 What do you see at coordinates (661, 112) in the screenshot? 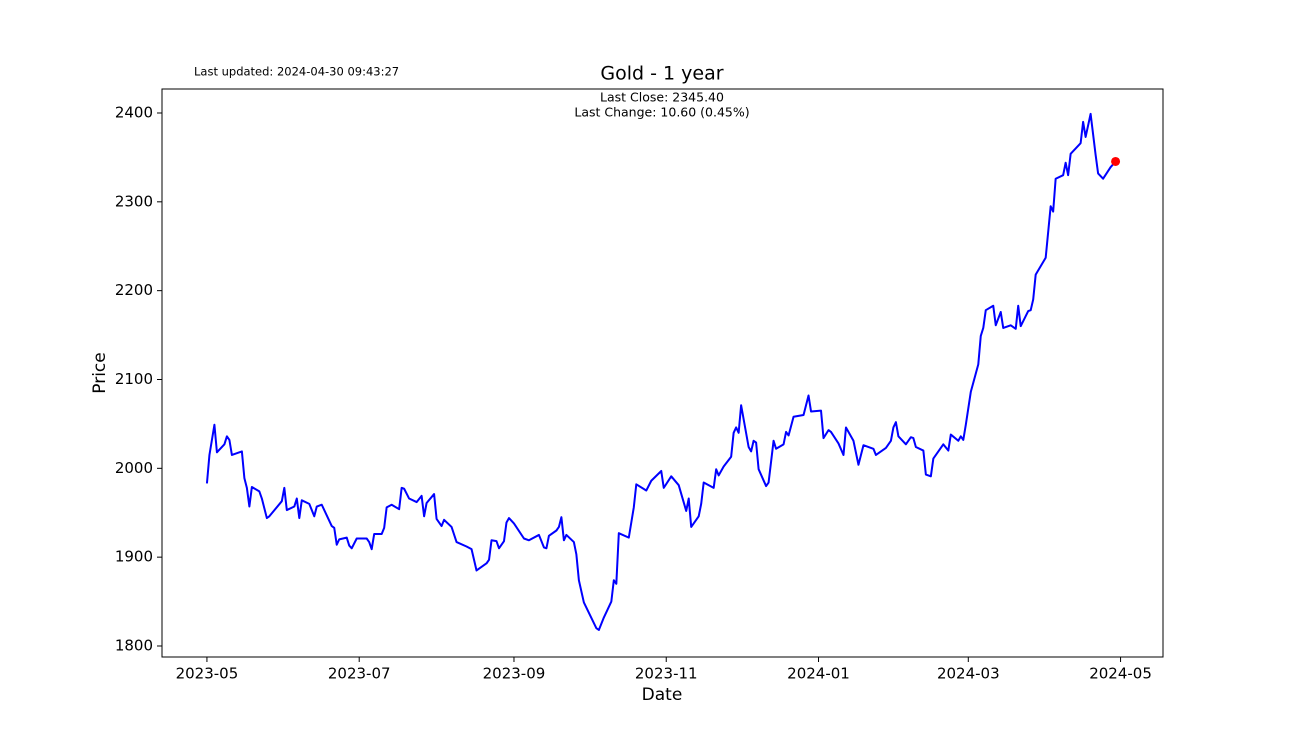
I see `annotation: Last Change: 10.60 (0.45%)` at bounding box center [661, 112].